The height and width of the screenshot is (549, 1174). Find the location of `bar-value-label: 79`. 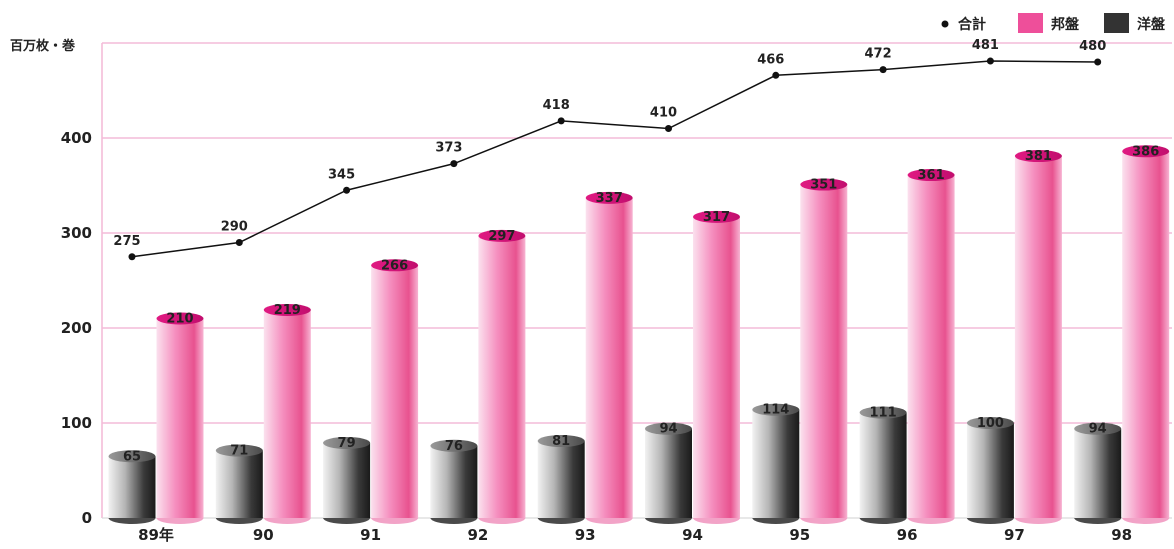

bar-value-label: 79 is located at coordinates (347, 443).